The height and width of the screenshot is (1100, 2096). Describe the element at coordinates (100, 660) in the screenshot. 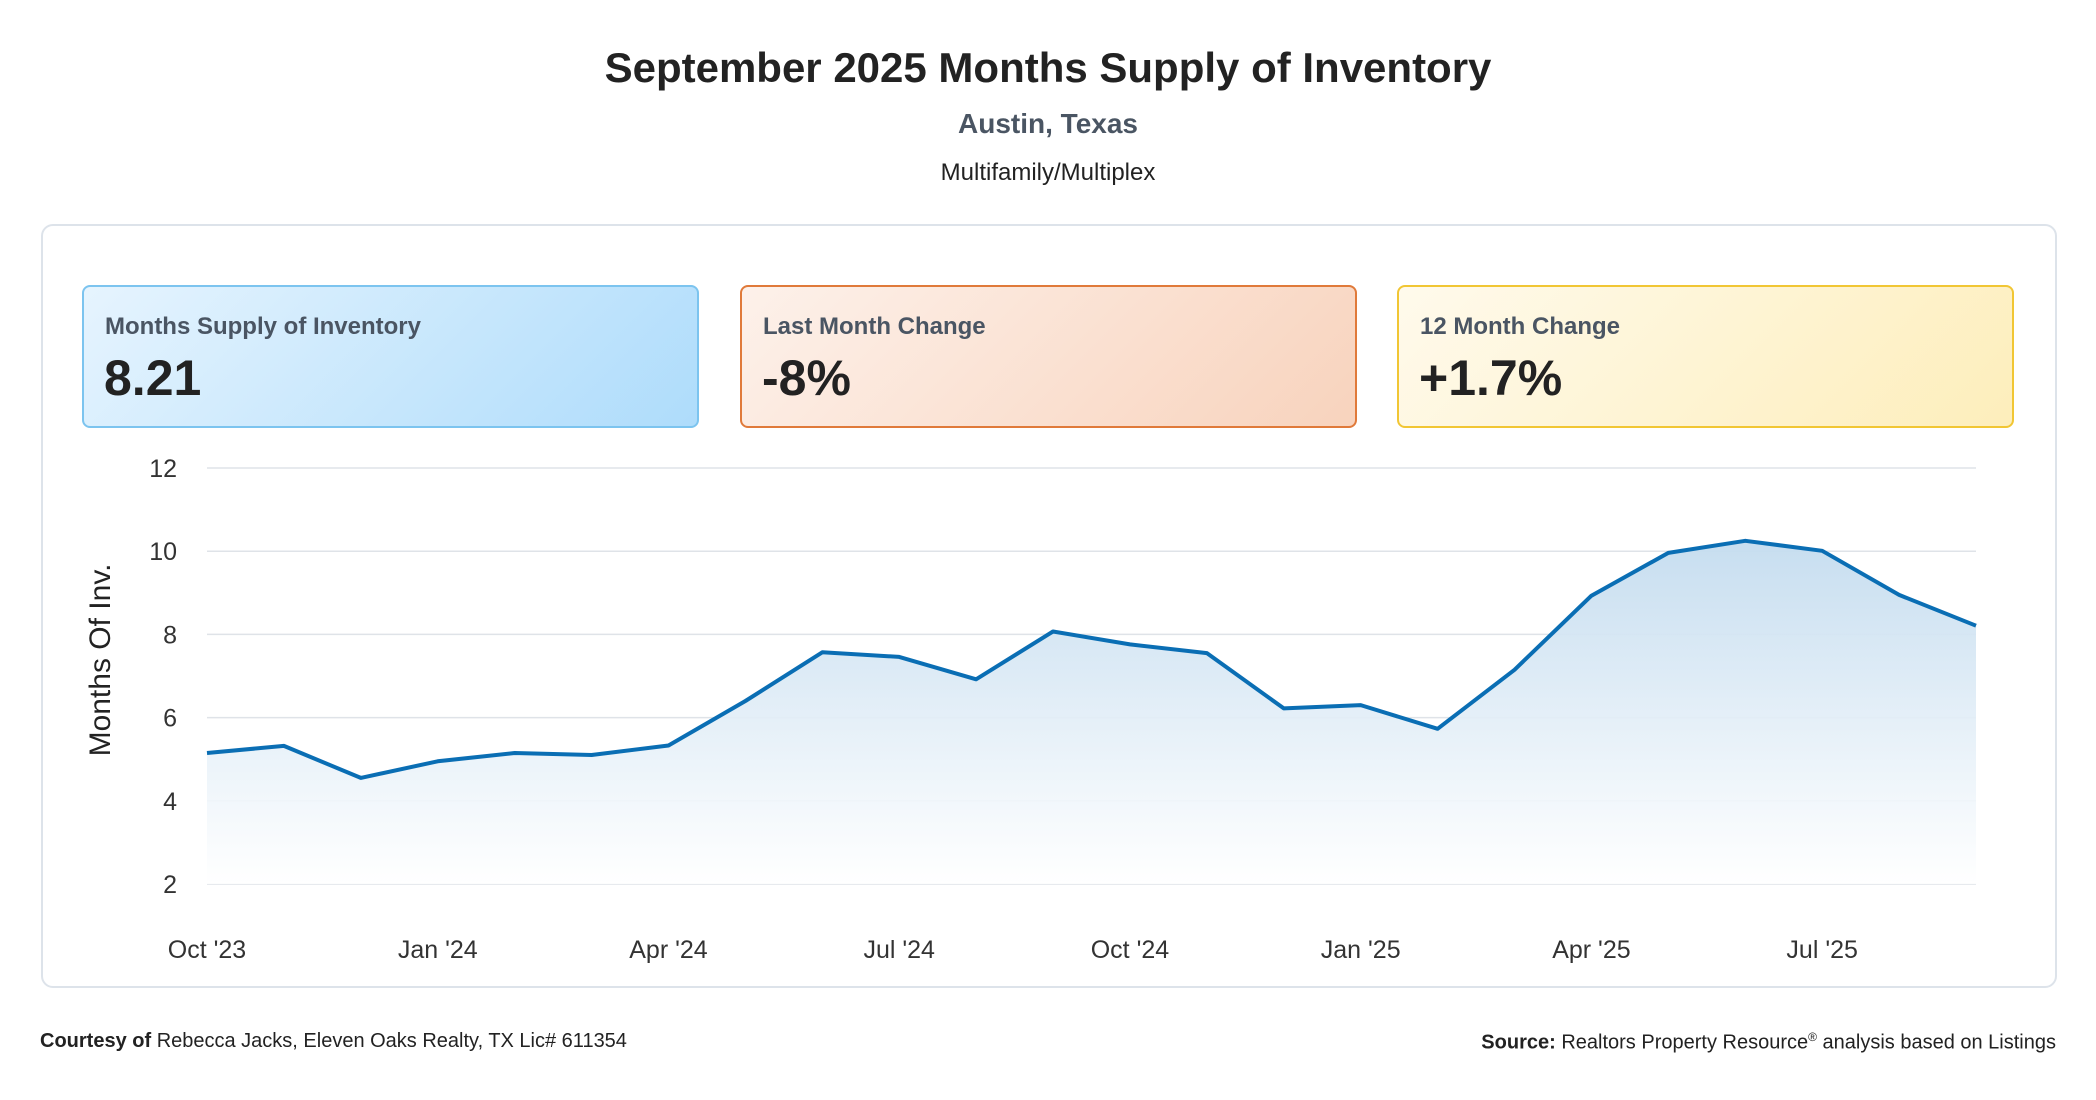

I see `y-axis-label: Months Of Inv.` at that location.